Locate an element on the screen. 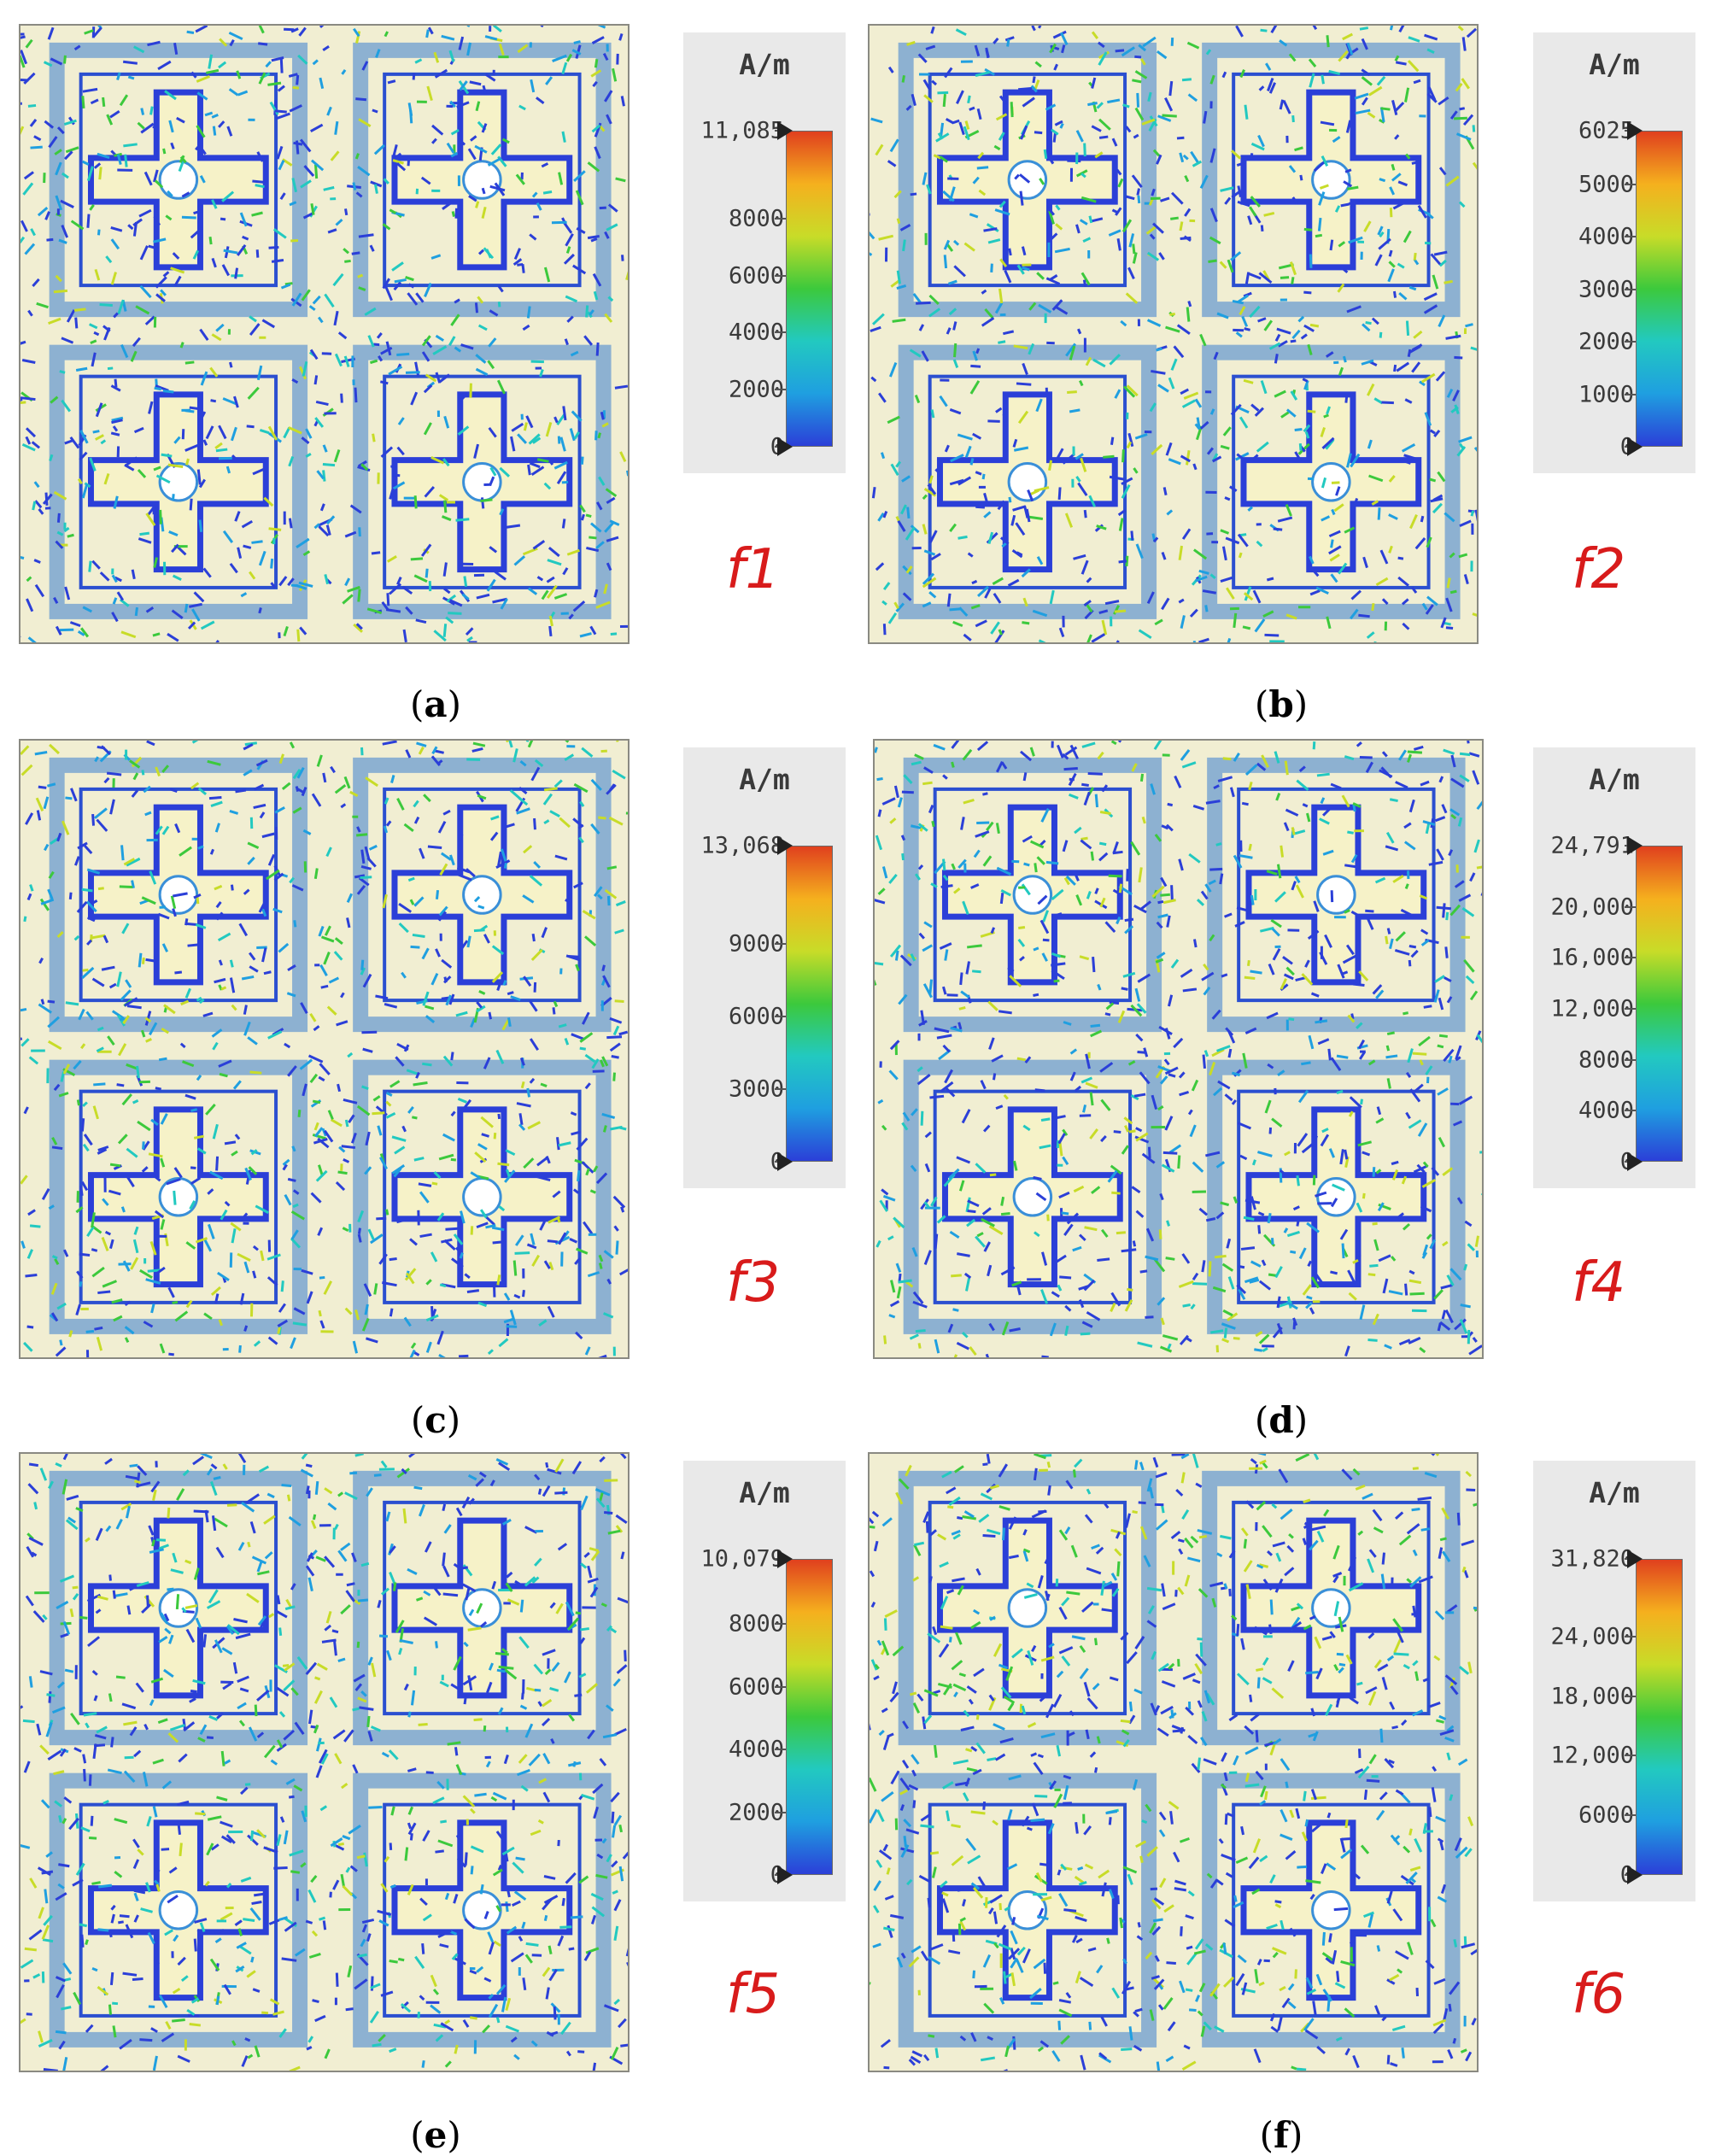  colorbar-tick-mark is located at coordinates (781, 275).